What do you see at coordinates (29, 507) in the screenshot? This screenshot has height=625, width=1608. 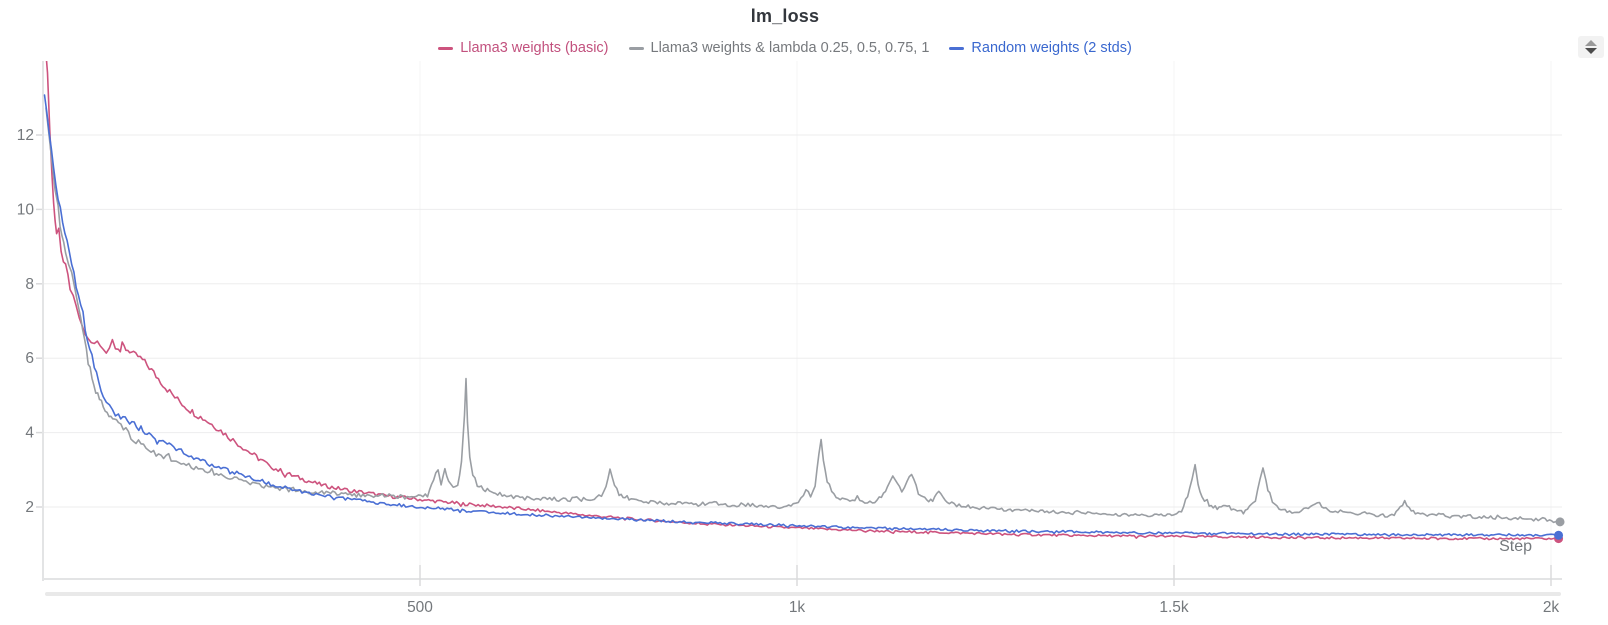 I see `y-tick-label: 2` at bounding box center [29, 507].